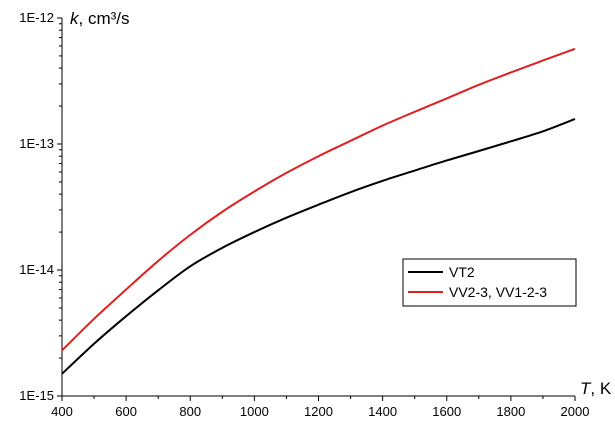 This screenshot has width=615, height=423. Describe the element at coordinates (36, 395) in the screenshot. I see `y-tick-label: 1E-15` at that location.